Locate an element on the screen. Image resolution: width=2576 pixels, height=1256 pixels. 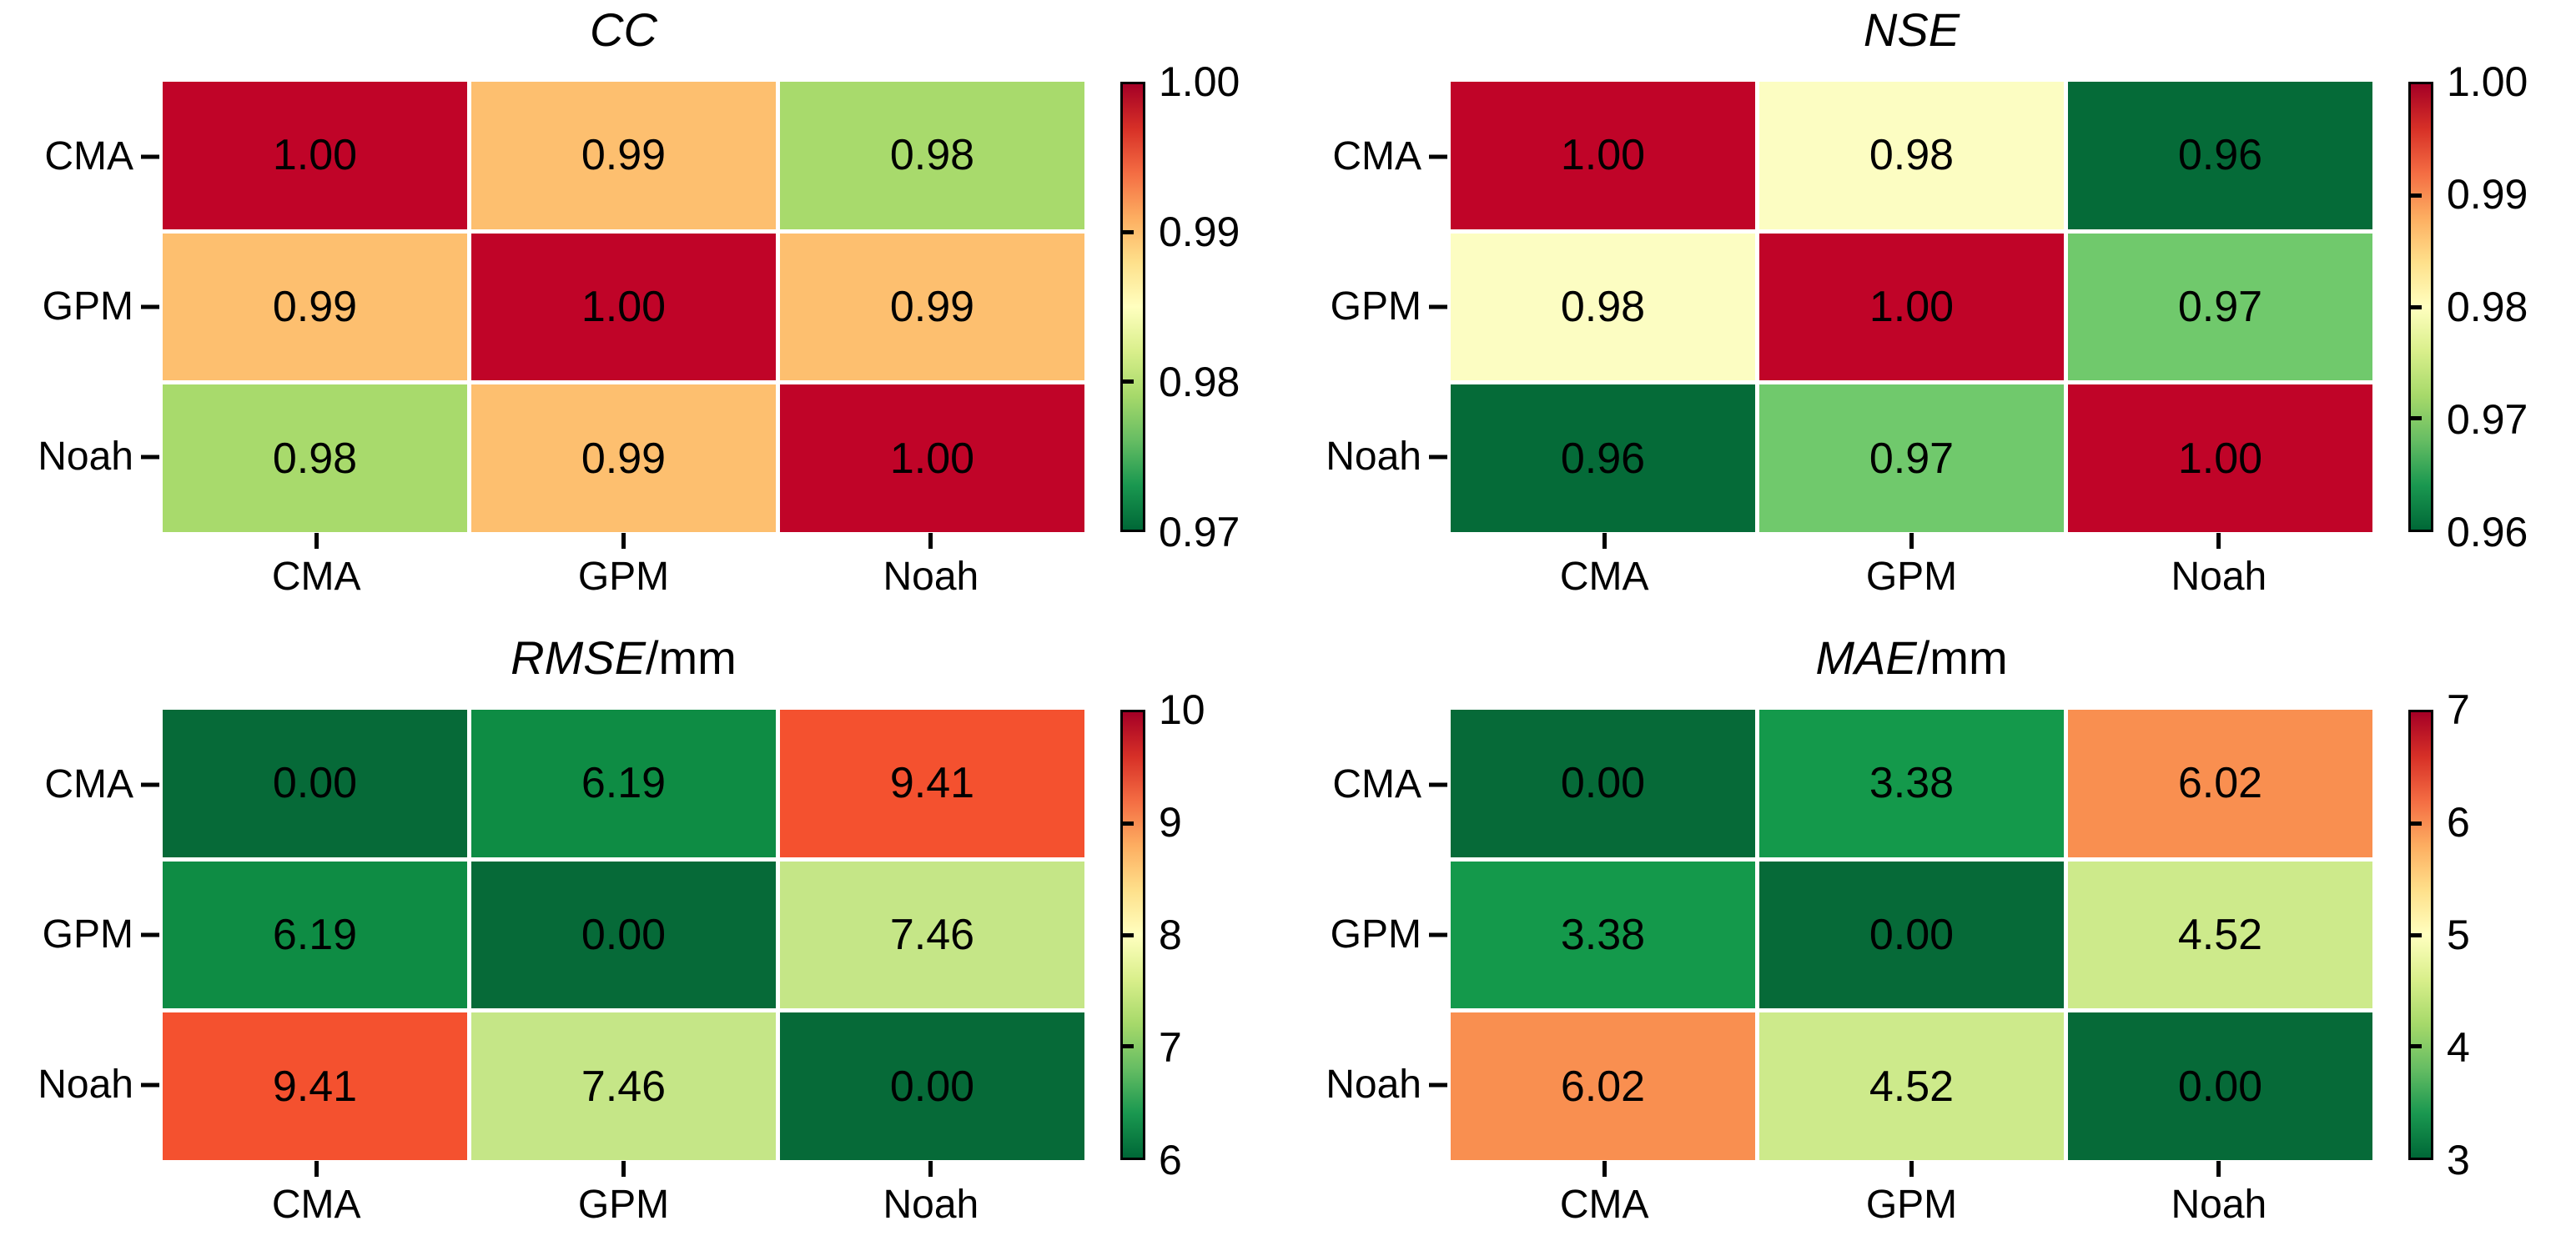
heatmap-cell-noah-cma: 0.96 is located at coordinates (1603, 458).